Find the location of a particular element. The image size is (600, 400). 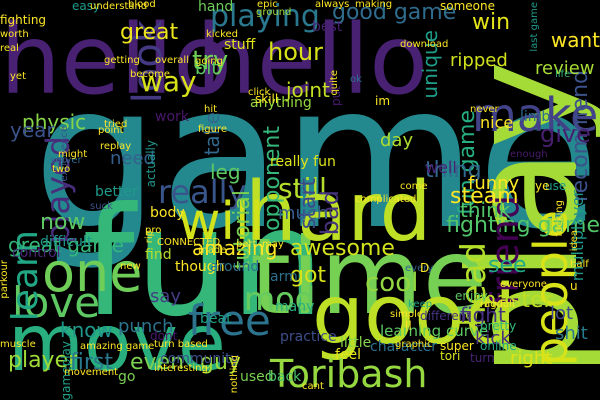

cloud-word: anything is located at coordinates (281, 103).